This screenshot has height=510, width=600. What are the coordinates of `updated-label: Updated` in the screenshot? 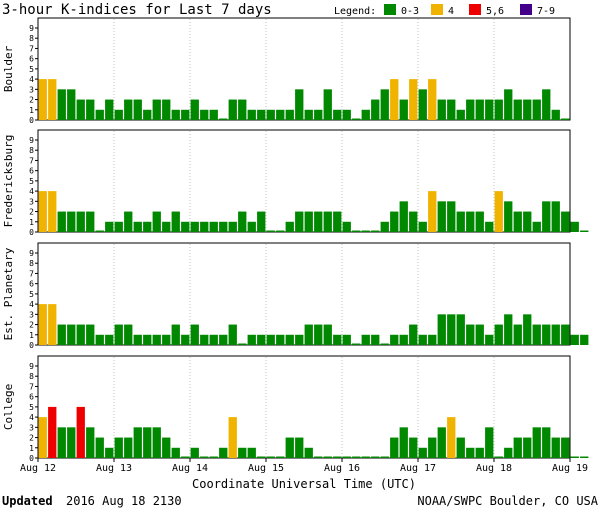 It's located at (27, 501).